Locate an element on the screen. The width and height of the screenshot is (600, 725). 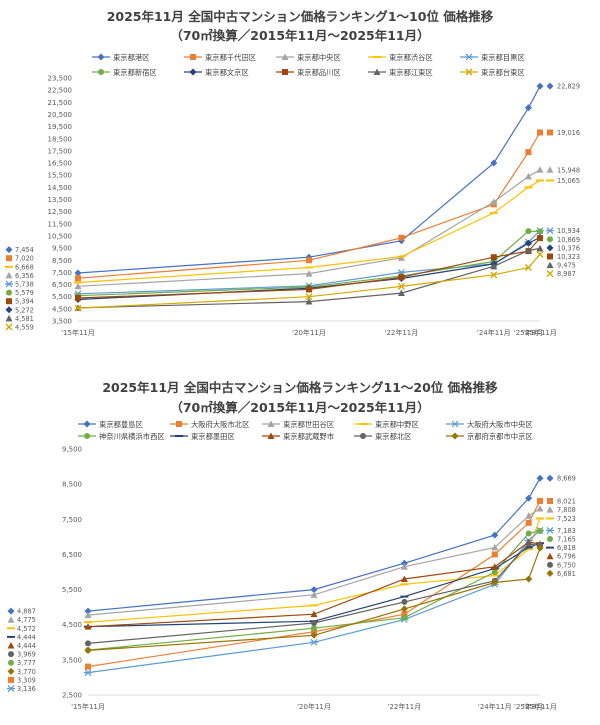
start-value-label: 4,887 is located at coordinates (26, 612).